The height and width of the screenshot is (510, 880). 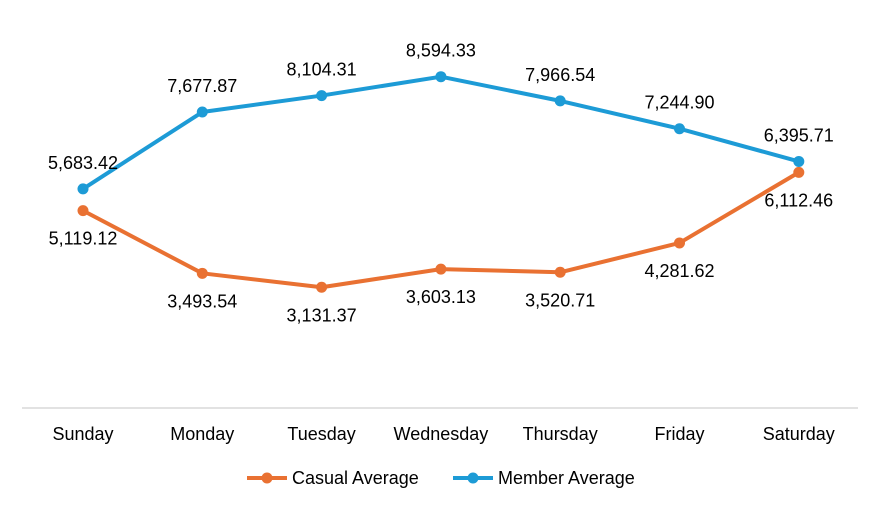 I want to click on legend-item-casual-average: Casual Average, so click(x=333, y=478).